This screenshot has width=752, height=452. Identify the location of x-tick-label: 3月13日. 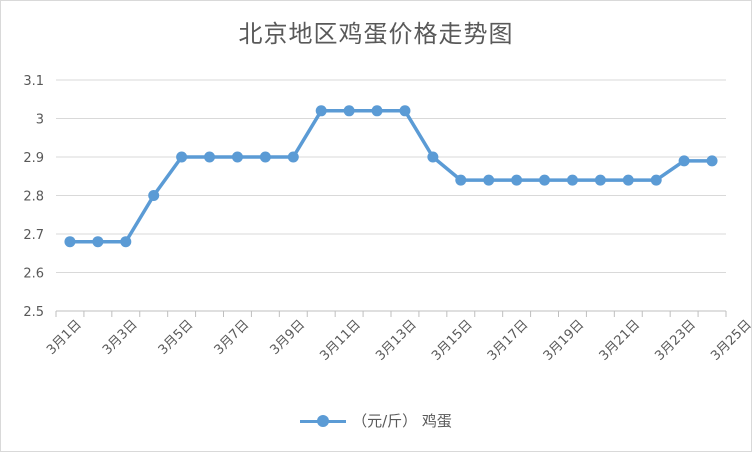
(396, 340).